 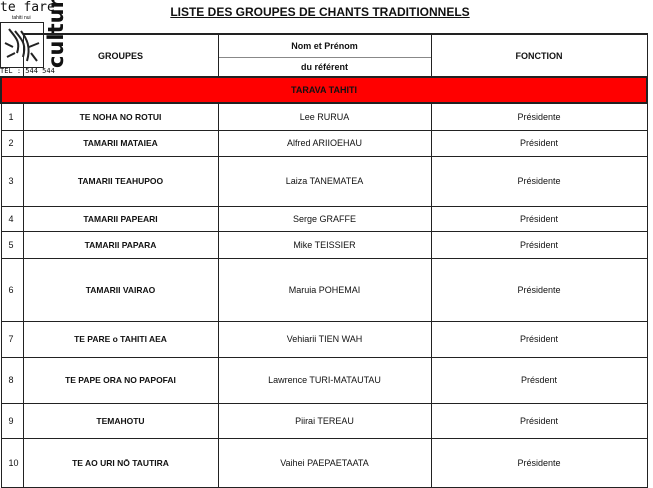 I want to click on row-number: 1, so click(x=12, y=116).